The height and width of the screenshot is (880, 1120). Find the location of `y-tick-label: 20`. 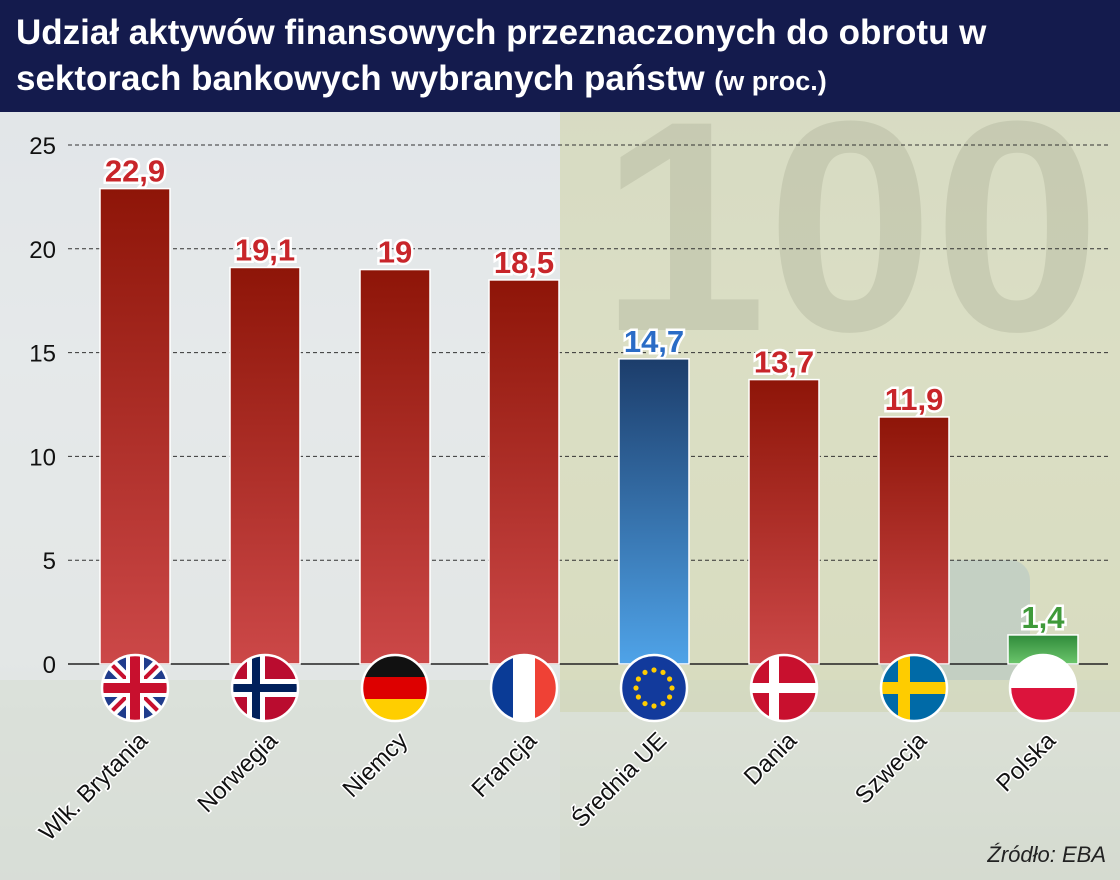

y-tick-label: 20 is located at coordinates (42, 250).